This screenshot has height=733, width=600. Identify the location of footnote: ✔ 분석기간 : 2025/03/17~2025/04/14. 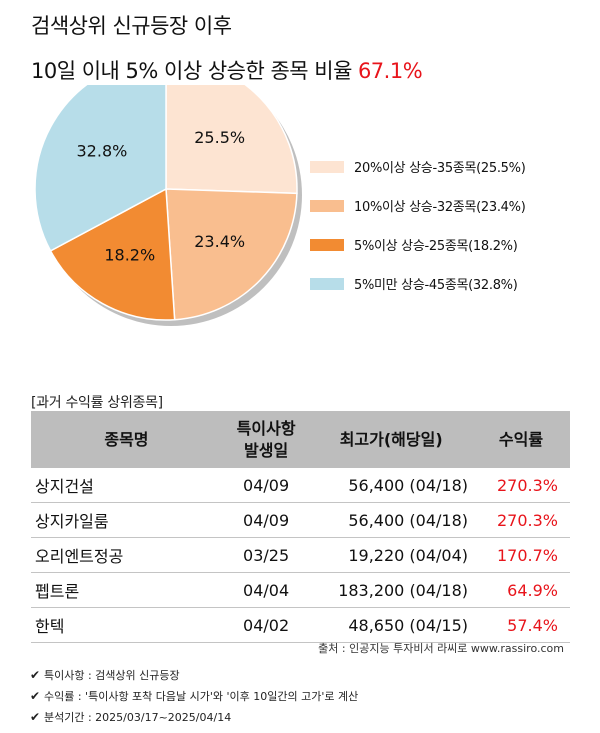
(194, 719).